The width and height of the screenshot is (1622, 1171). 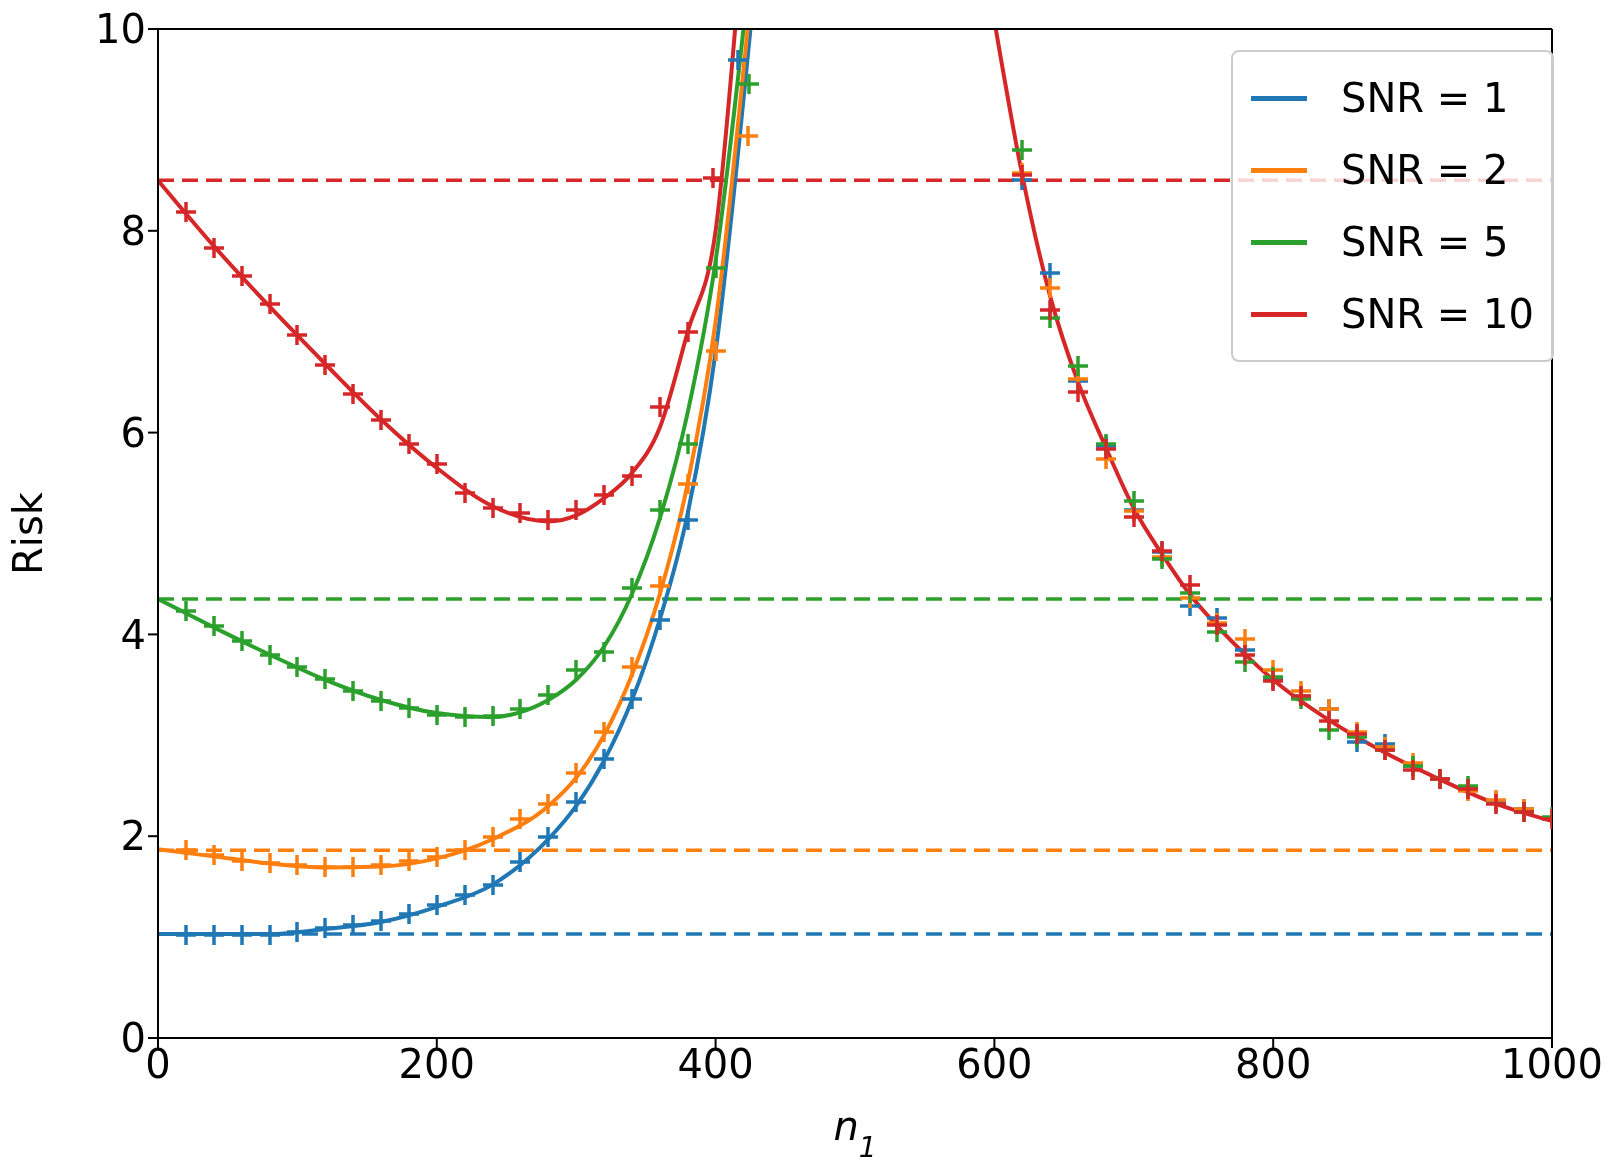 I want to click on y-axis-title: Risk, so click(x=28, y=533).